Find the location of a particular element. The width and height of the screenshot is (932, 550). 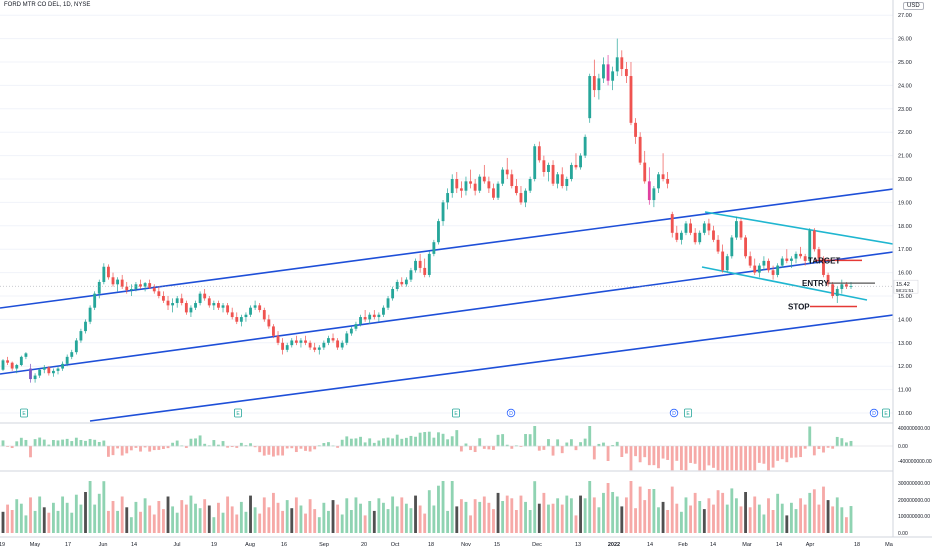

x-tick-label: 17 is located at coordinates (68, 545).